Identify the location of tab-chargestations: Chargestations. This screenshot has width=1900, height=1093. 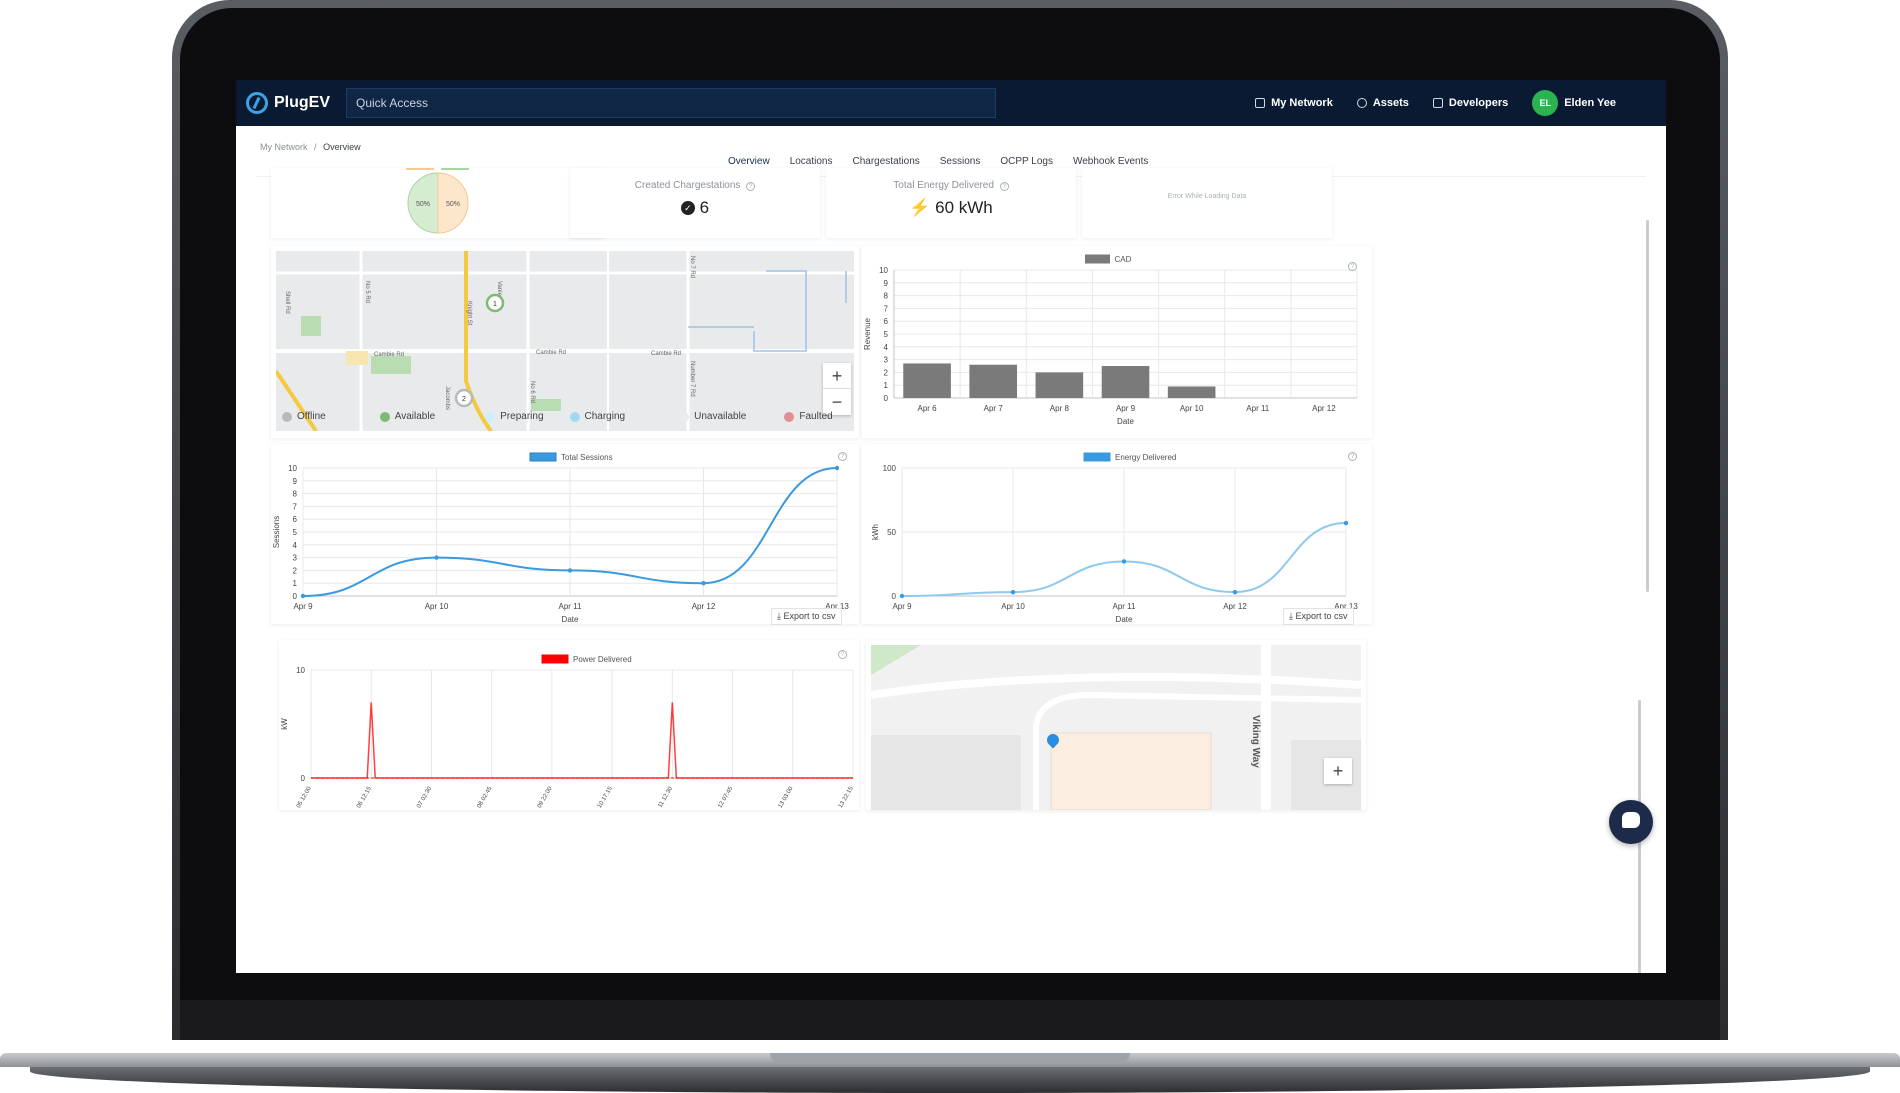
(886, 161).